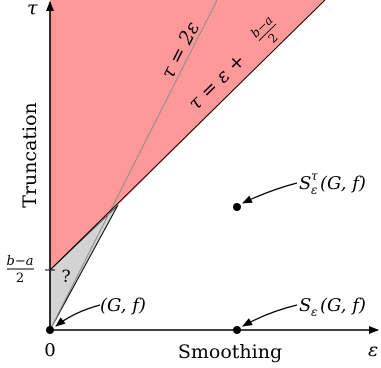 The width and height of the screenshot is (381, 368). I want to click on offset-line-label-fraction-bar, so click(267, 32).